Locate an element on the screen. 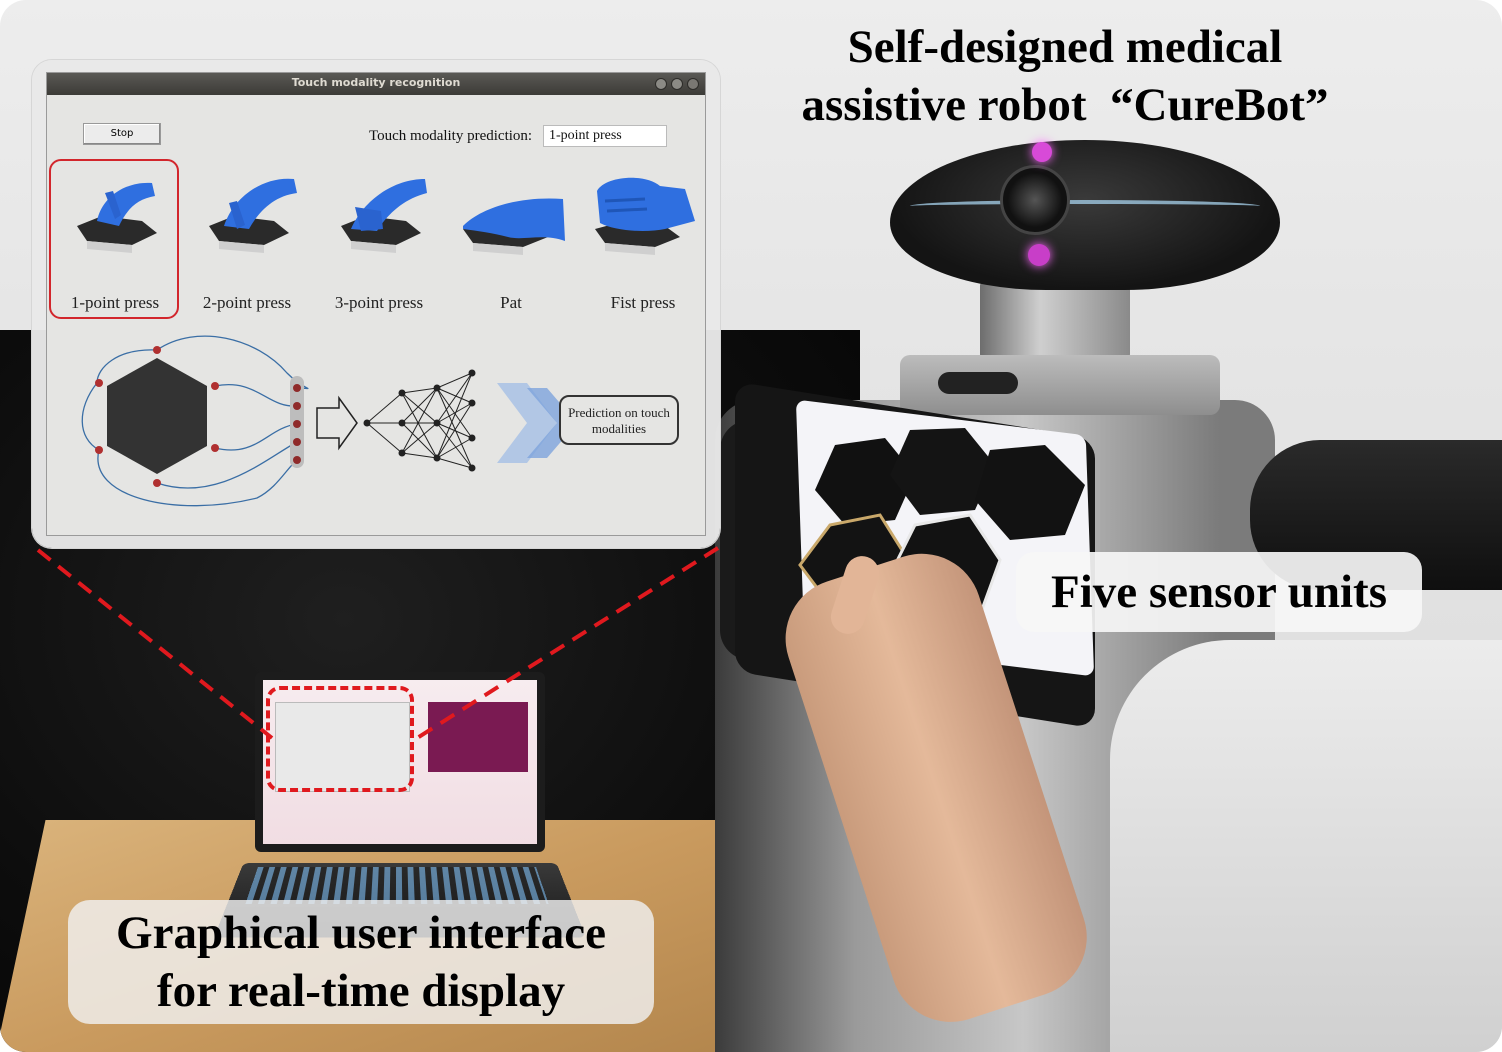 This screenshot has height=1052, width=1502. laptop-terminal is located at coordinates (478, 737).